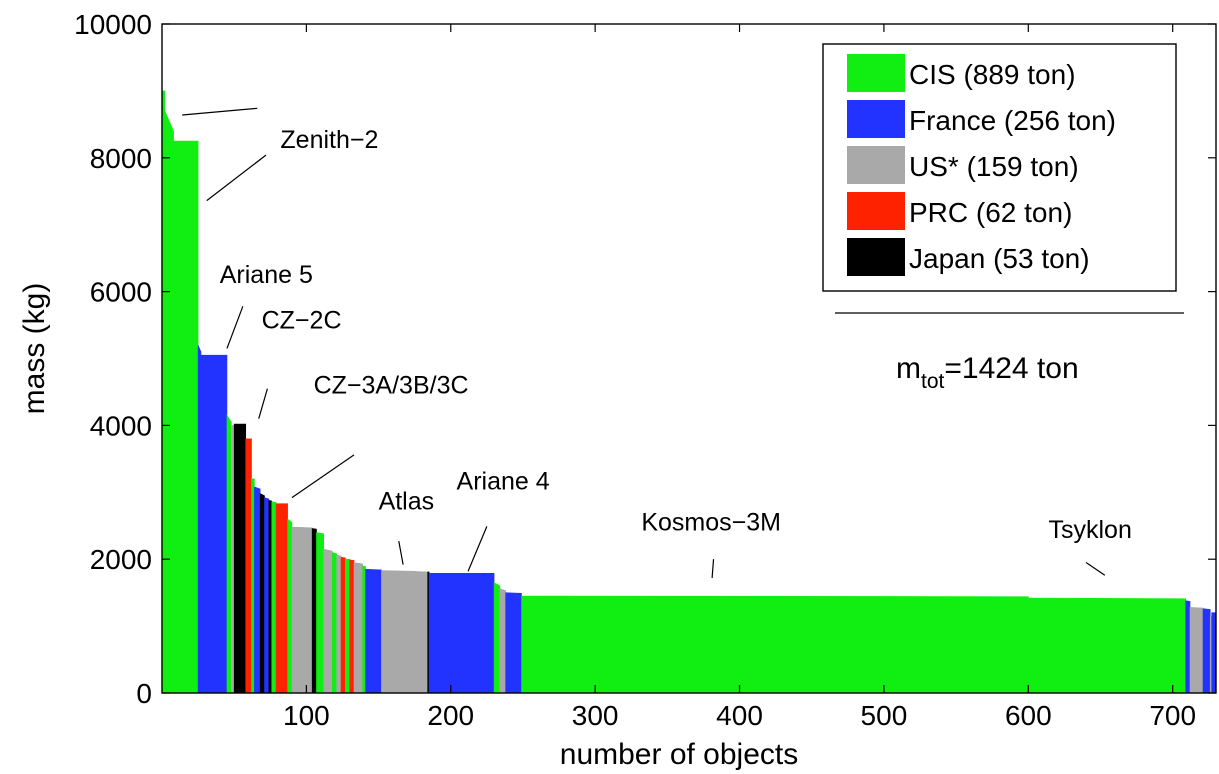 The image size is (1219, 774). What do you see at coordinates (679, 754) in the screenshot?
I see `x-axis-label: number of objects` at bounding box center [679, 754].